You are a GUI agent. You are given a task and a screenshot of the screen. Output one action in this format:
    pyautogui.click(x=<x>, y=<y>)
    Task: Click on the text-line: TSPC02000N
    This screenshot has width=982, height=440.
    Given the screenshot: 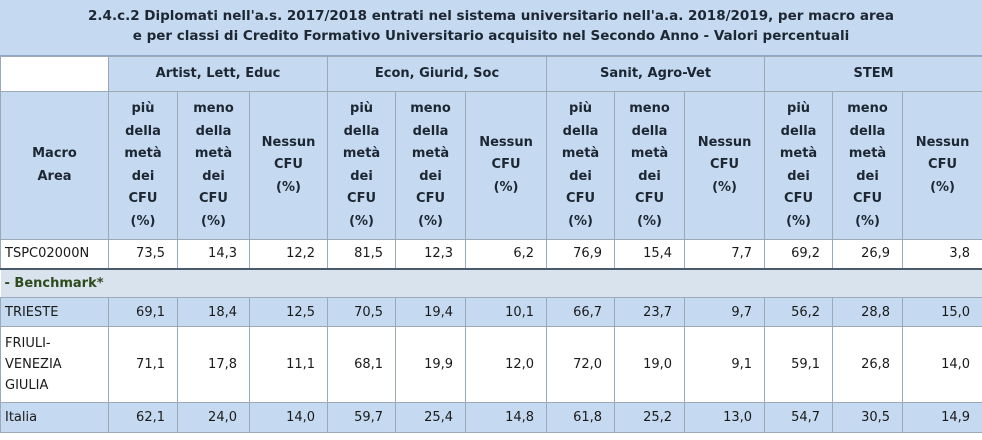 What is the action you would take?
    pyautogui.click(x=47, y=254)
    